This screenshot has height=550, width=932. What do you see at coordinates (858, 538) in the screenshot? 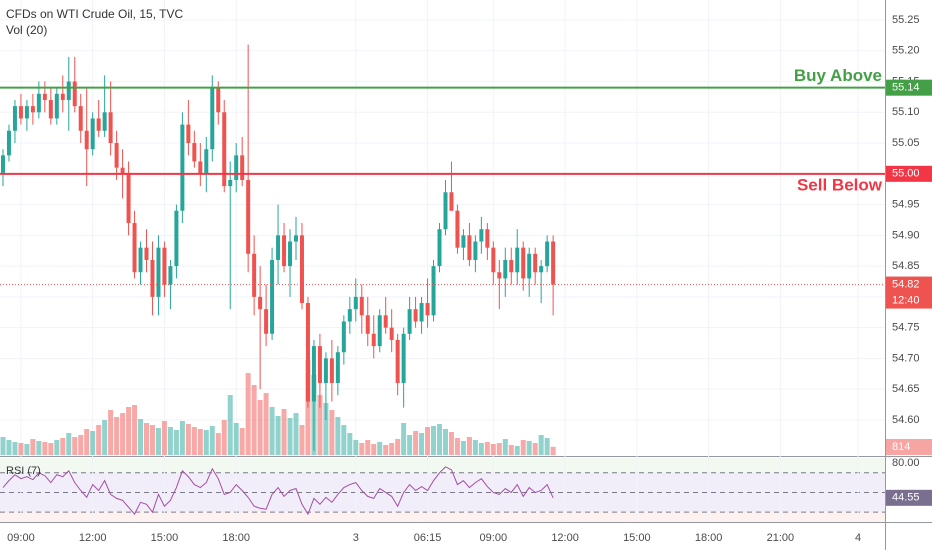
I see `x-tick-label: 4` at bounding box center [858, 538].